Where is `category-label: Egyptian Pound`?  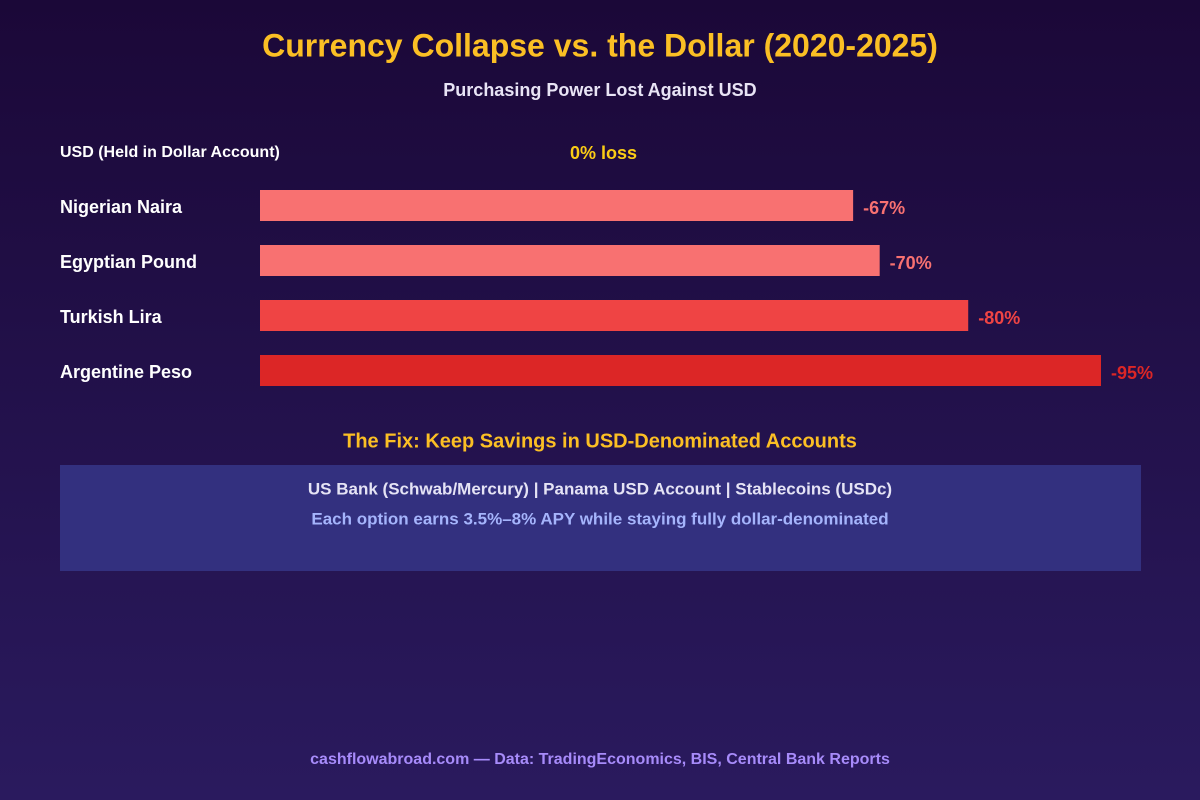 category-label: Egyptian Pound is located at coordinates (128, 262).